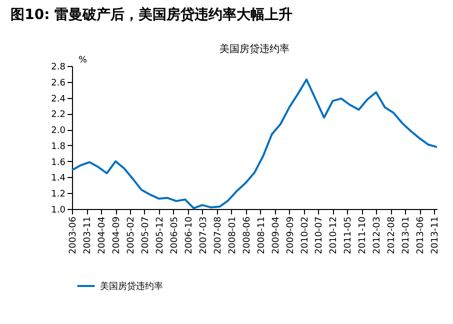 The height and width of the screenshot is (324, 453). I want to click on y-tick-label: 1.4, so click(58, 179).